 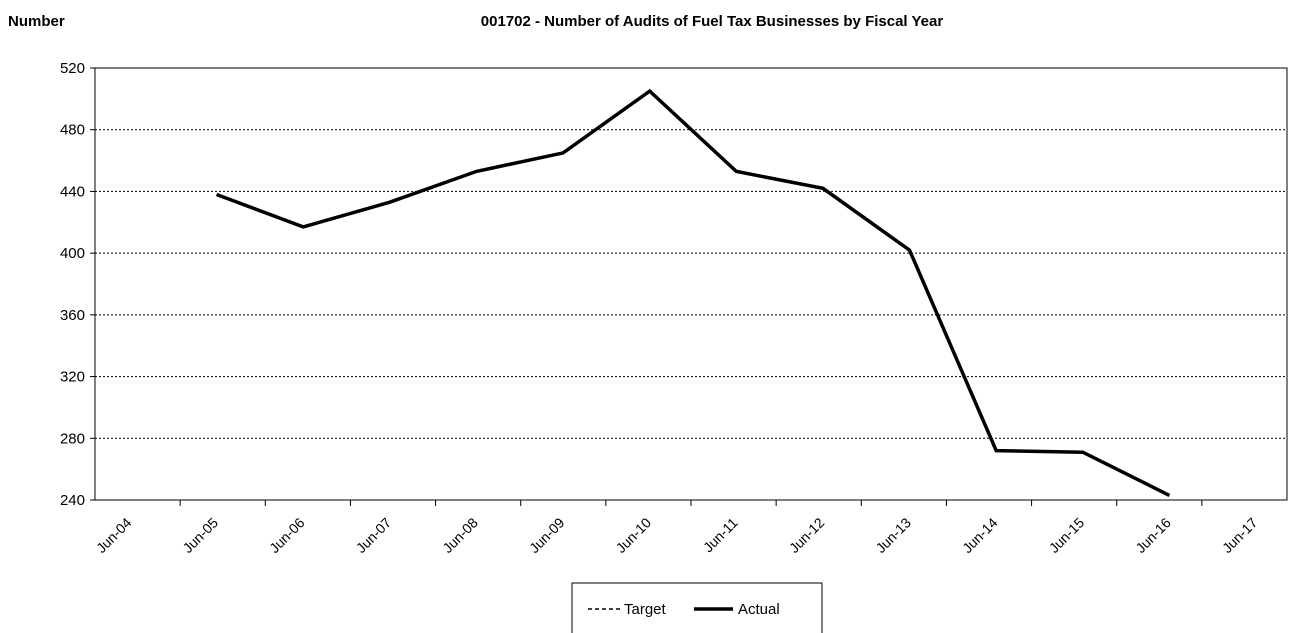 I want to click on x-tick-label: Jun-14, so click(x=980, y=535).